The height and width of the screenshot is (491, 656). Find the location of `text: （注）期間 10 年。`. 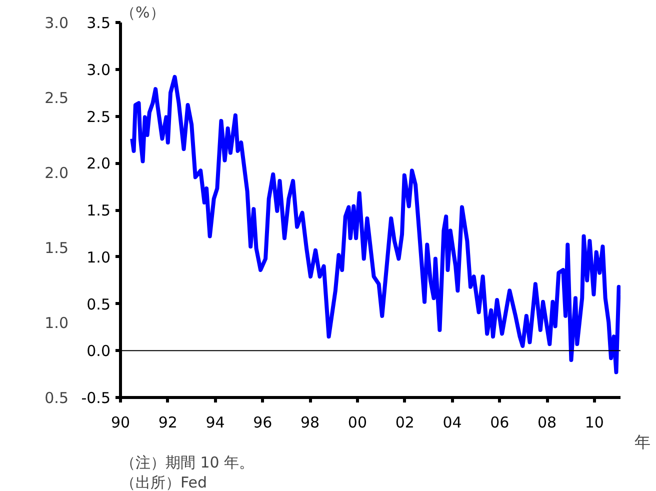

text: （注）期間 10 年。 is located at coordinates (187, 463).